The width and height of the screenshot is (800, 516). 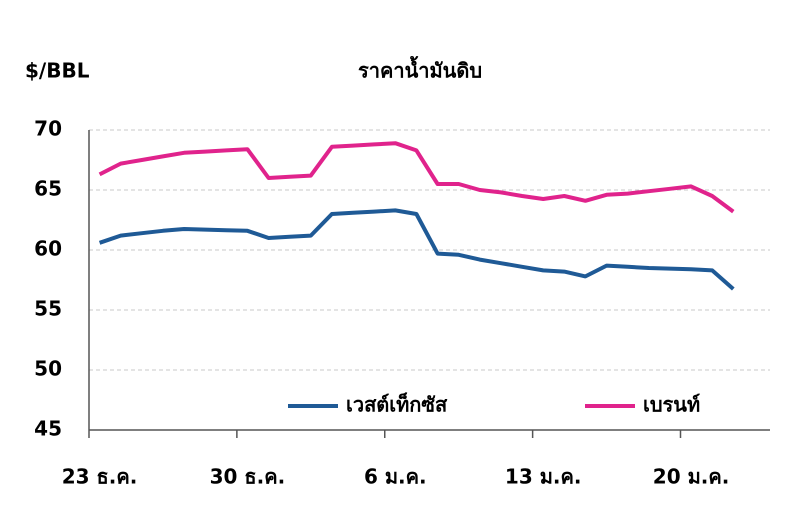 I want to click on x-tick-label: 20 ม.ค., so click(x=691, y=477).